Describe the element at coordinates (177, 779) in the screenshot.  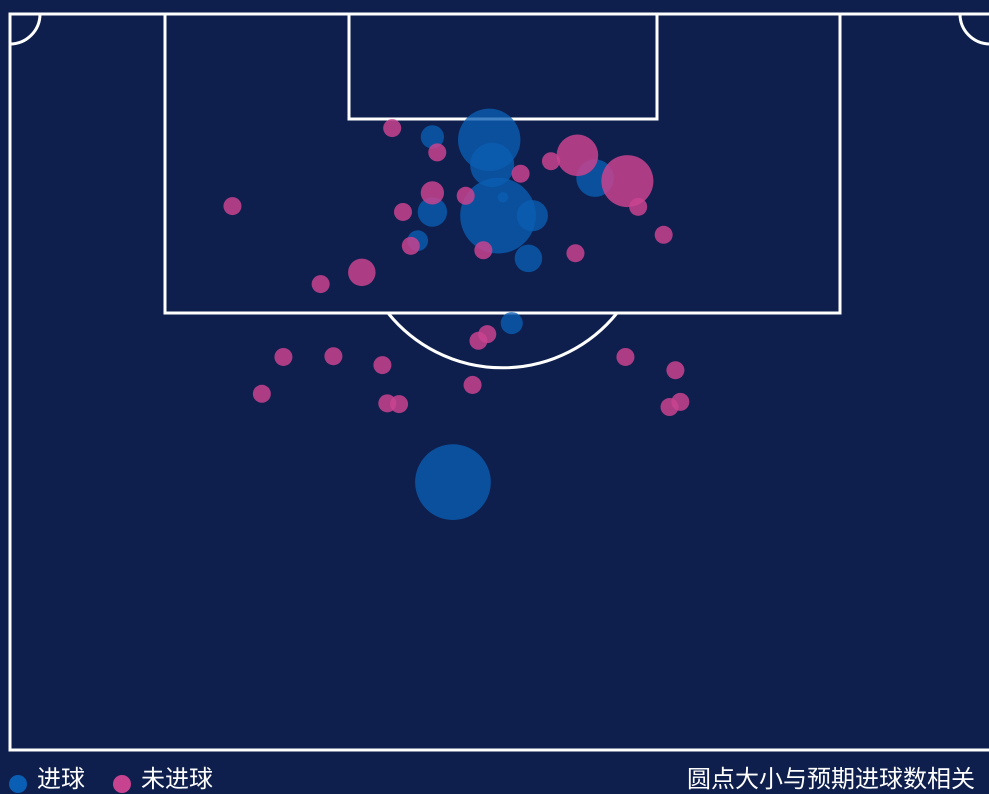
I see `legend-label: 未进球` at that location.